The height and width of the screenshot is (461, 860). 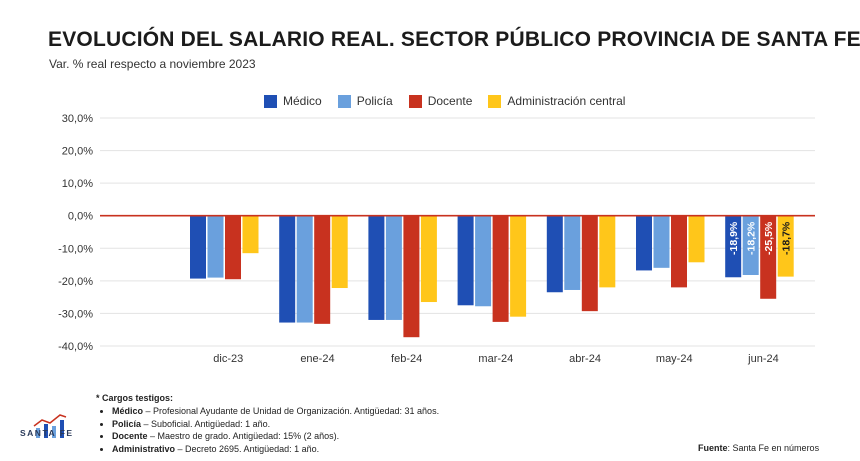 What do you see at coordinates (130, 436) in the screenshot?
I see `footnote-term: Docente` at bounding box center [130, 436].